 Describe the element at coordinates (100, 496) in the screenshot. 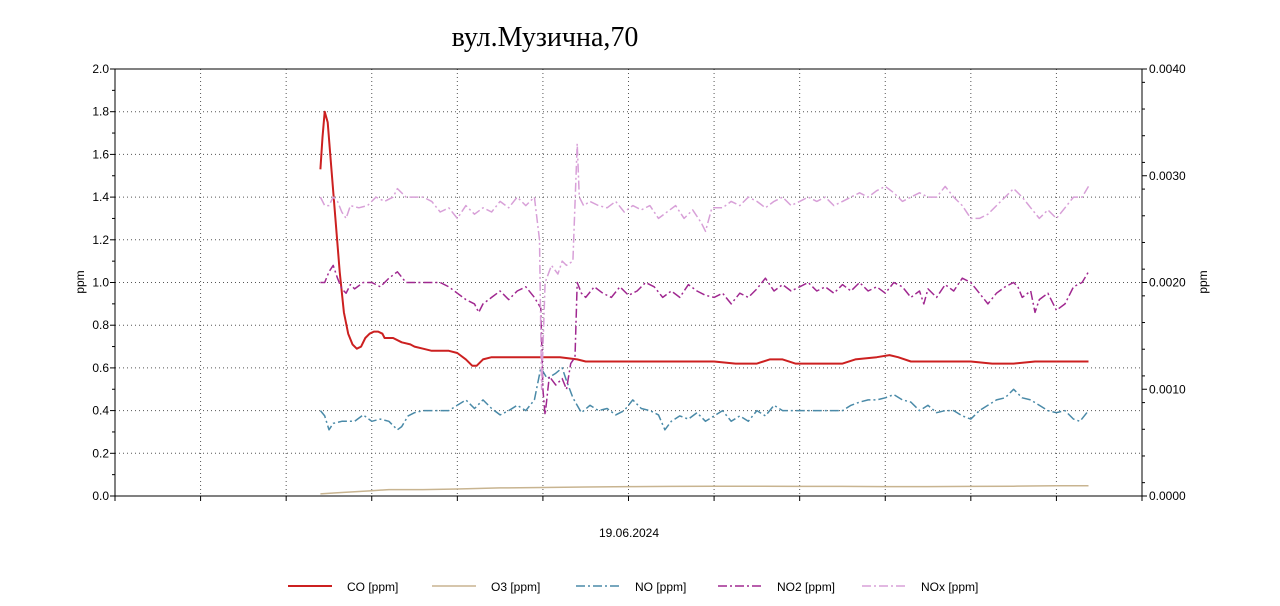

I see `y-tick-label: 0.0` at that location.